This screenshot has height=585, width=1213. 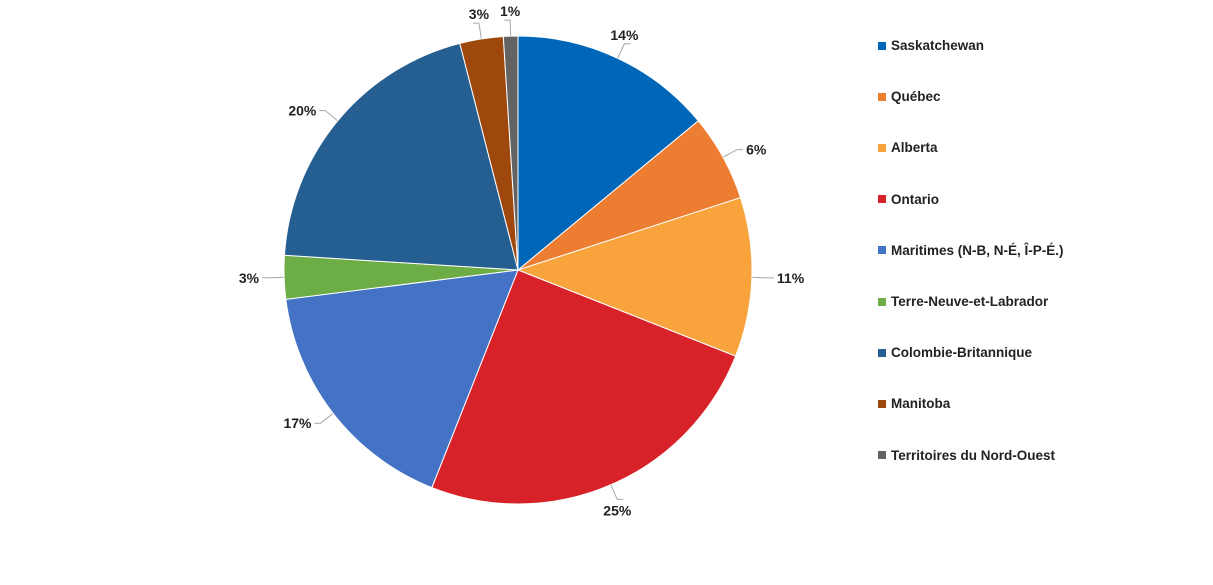 I want to click on legend-label: Alberta, so click(x=914, y=148).